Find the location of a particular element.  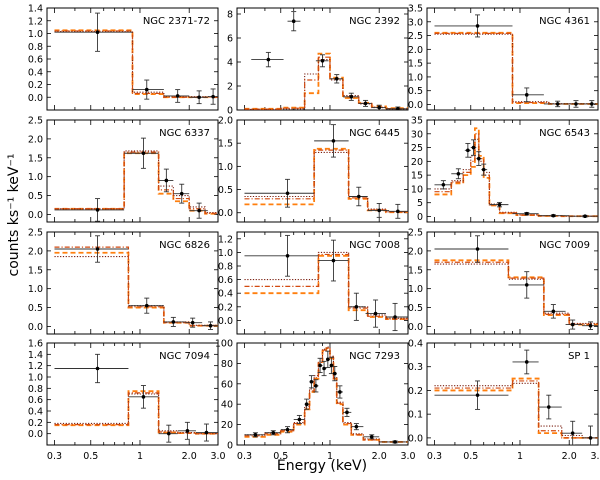

panel-title: NGC 7009 is located at coordinates (564, 245).